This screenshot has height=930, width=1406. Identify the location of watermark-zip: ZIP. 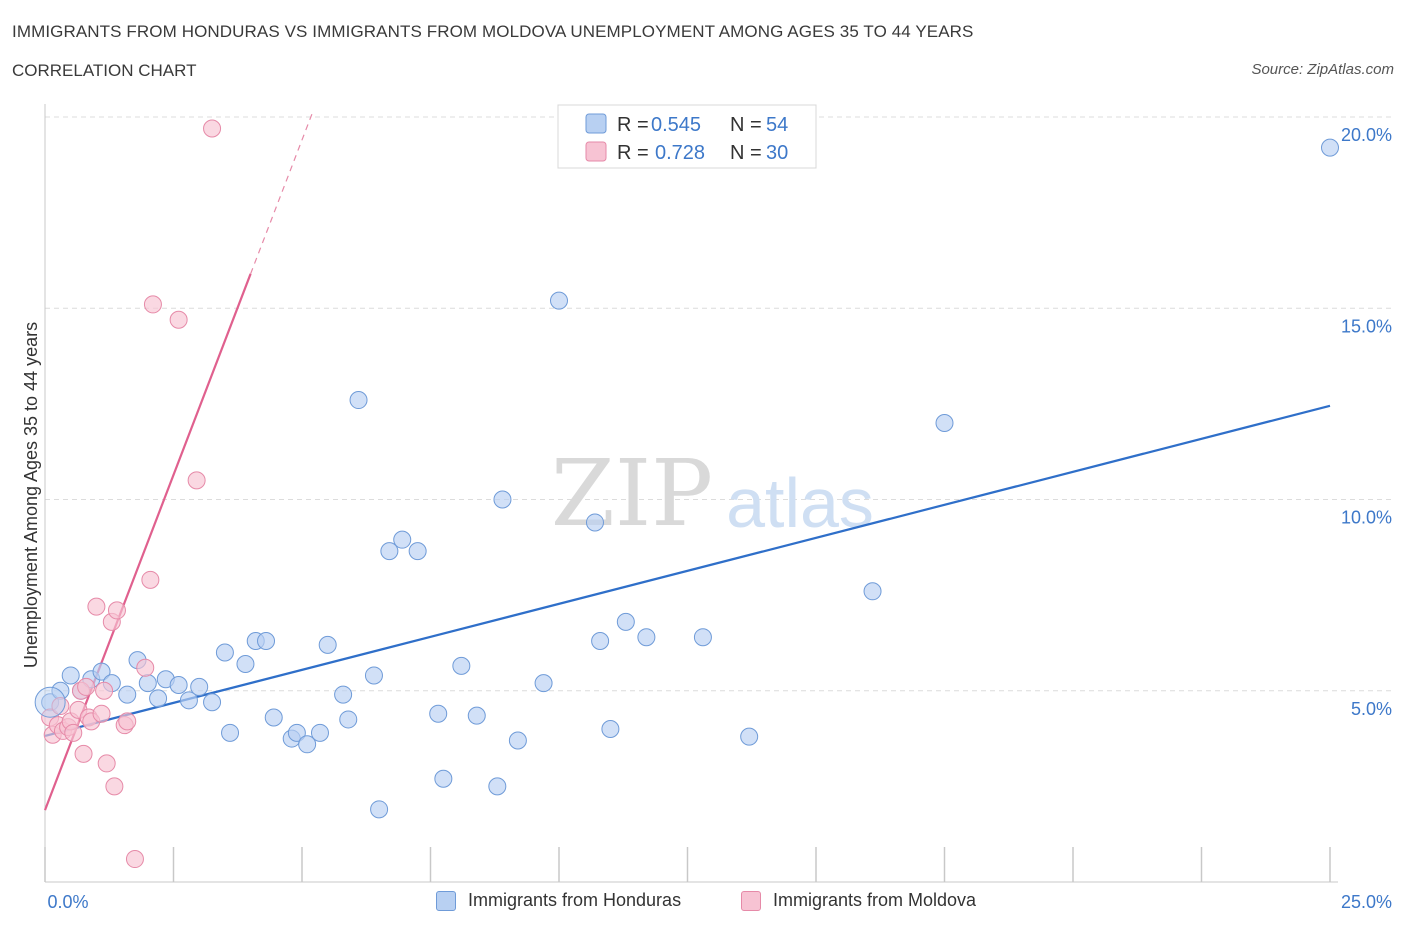
(632, 493).